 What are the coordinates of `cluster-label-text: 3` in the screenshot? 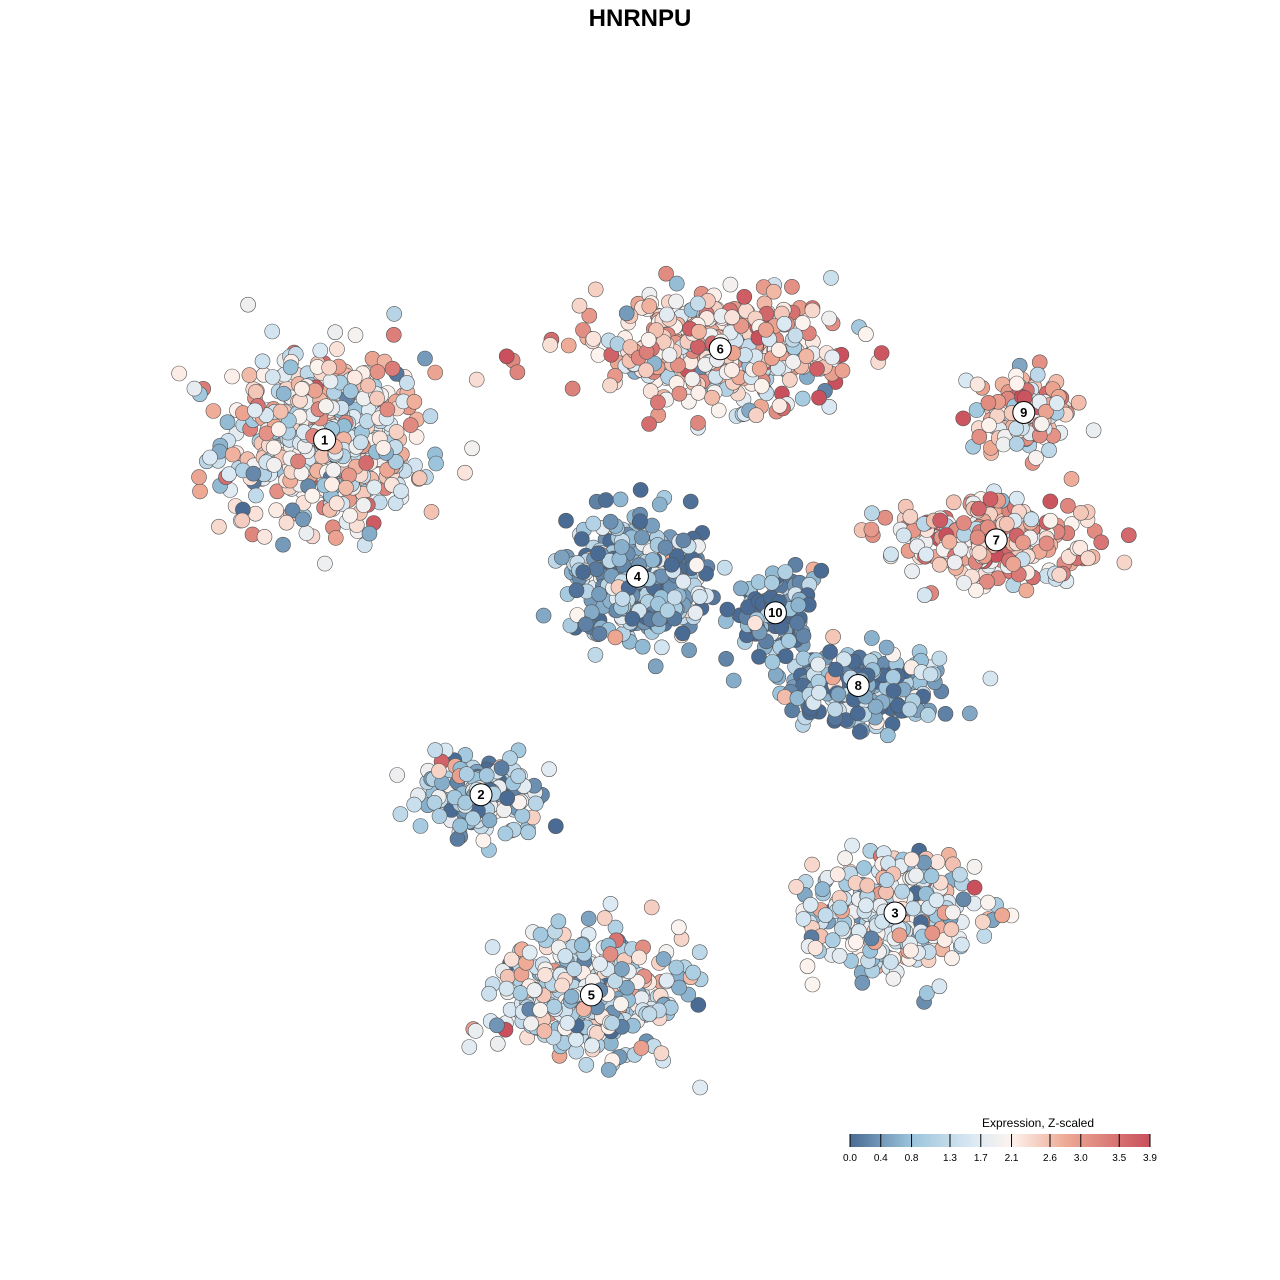 It's located at (894, 913).